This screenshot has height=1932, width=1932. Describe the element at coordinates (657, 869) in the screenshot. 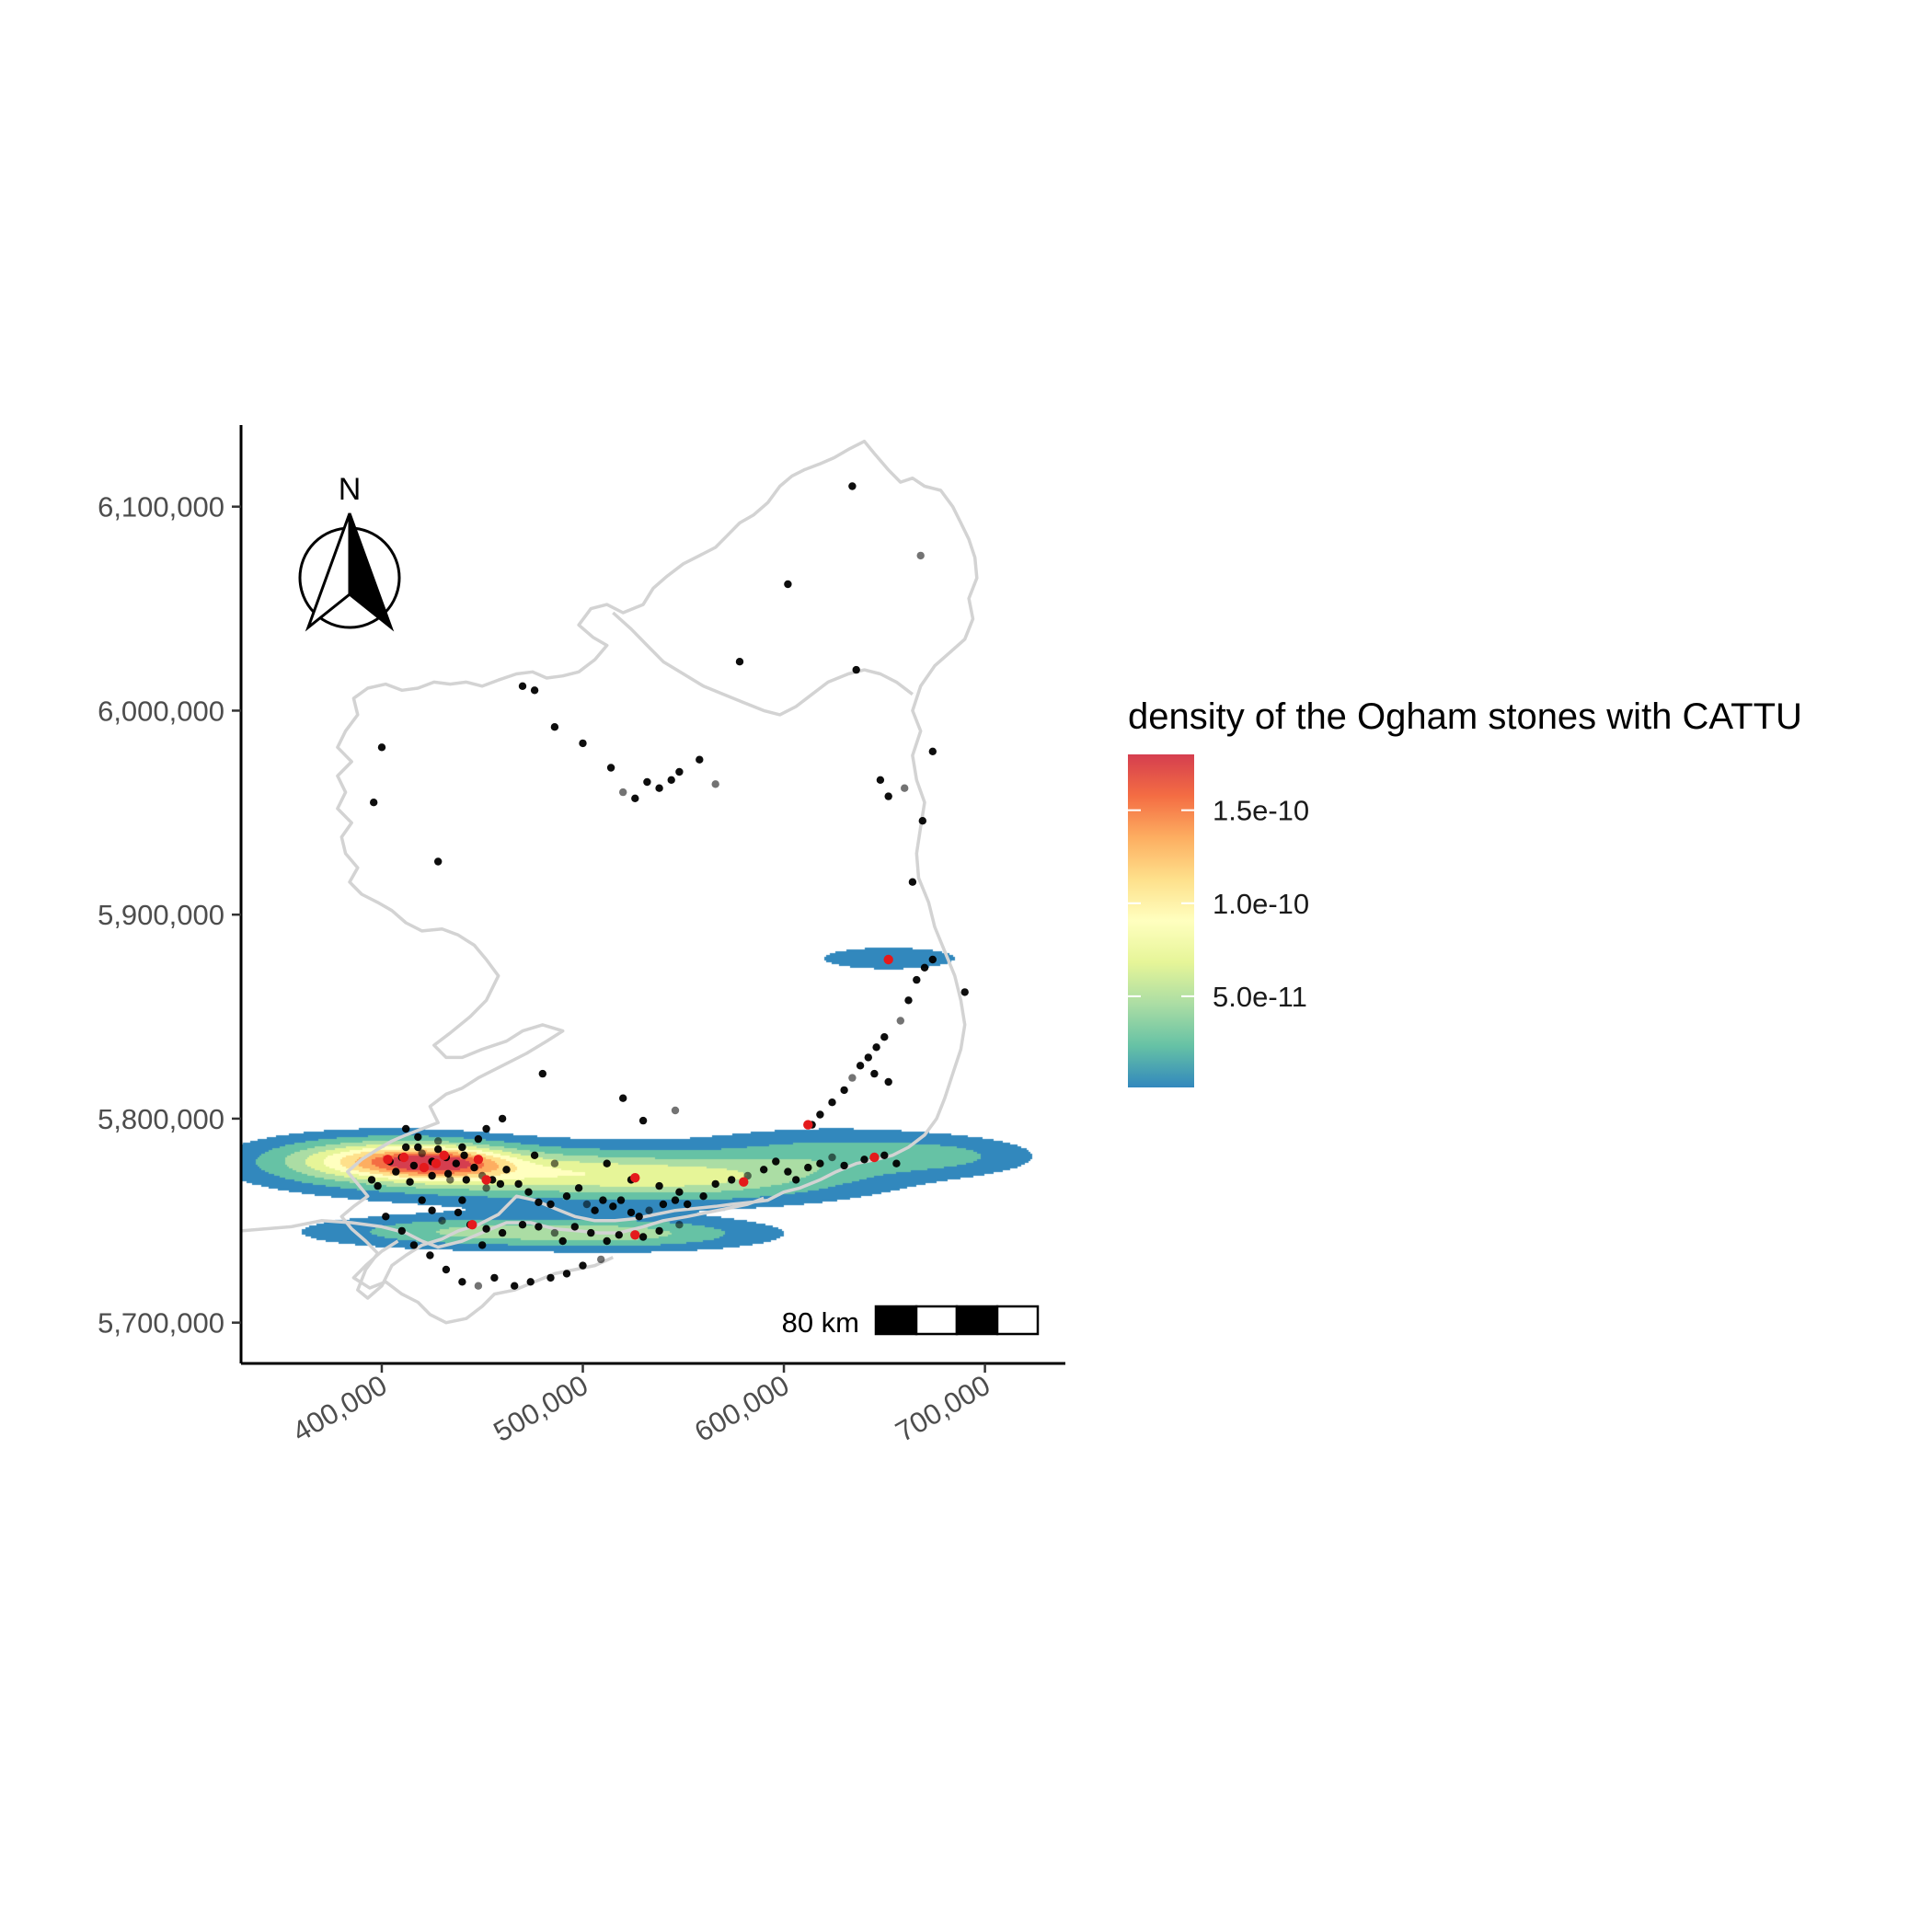

I see `coastline-north` at that location.